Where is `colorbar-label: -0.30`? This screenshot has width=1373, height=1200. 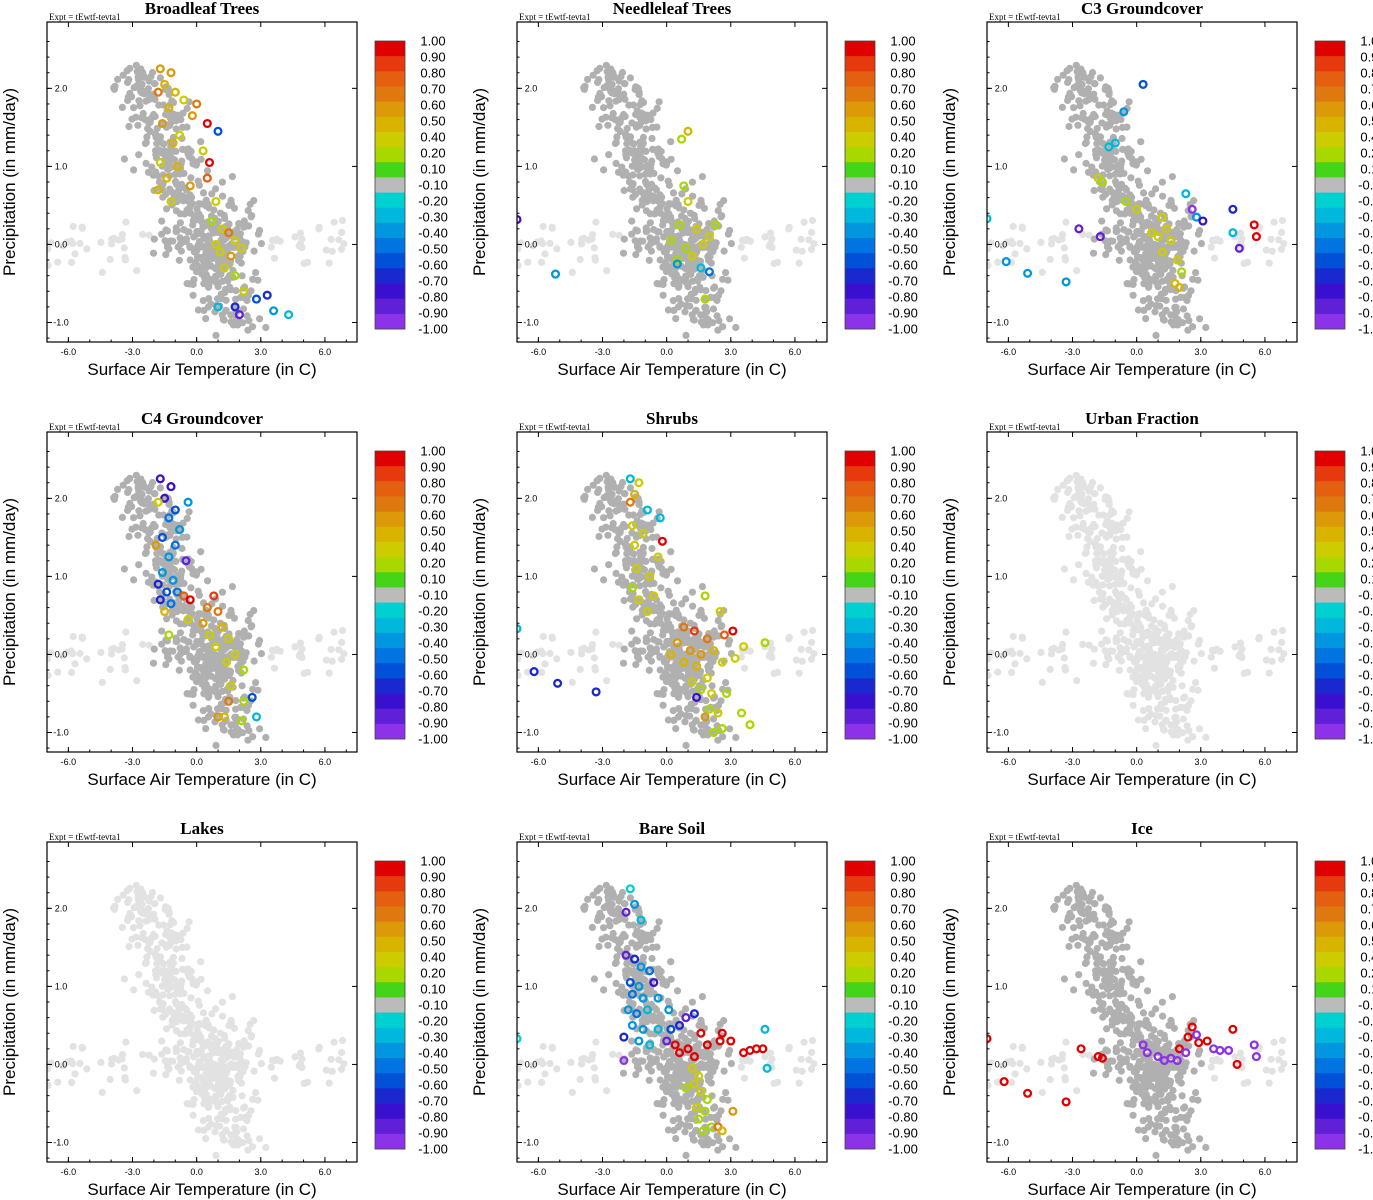
colorbar-label: -0.30 is located at coordinates (1365, 627).